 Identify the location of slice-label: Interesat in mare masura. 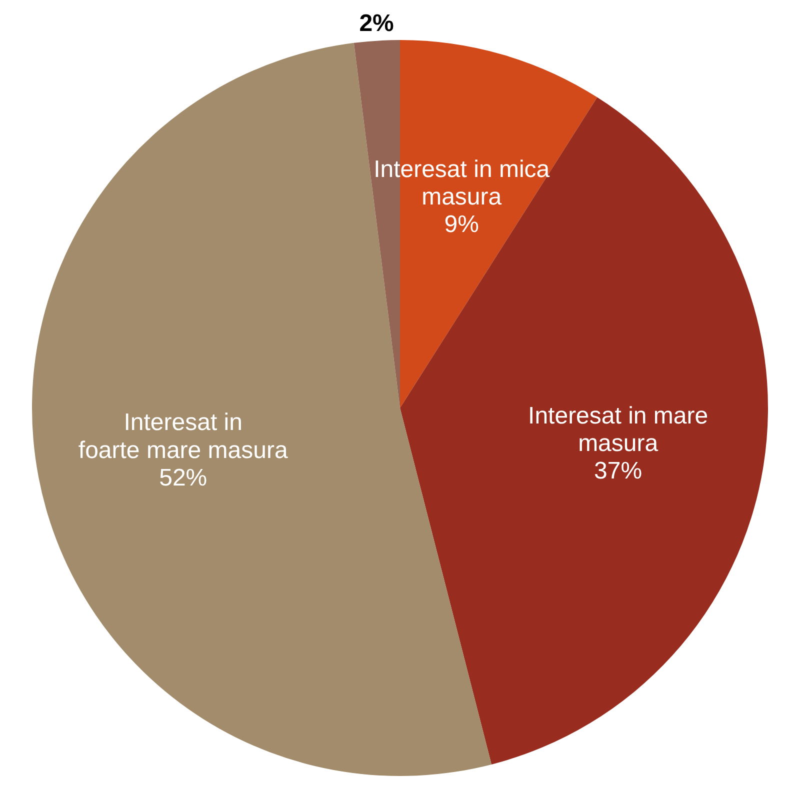
(618, 429).